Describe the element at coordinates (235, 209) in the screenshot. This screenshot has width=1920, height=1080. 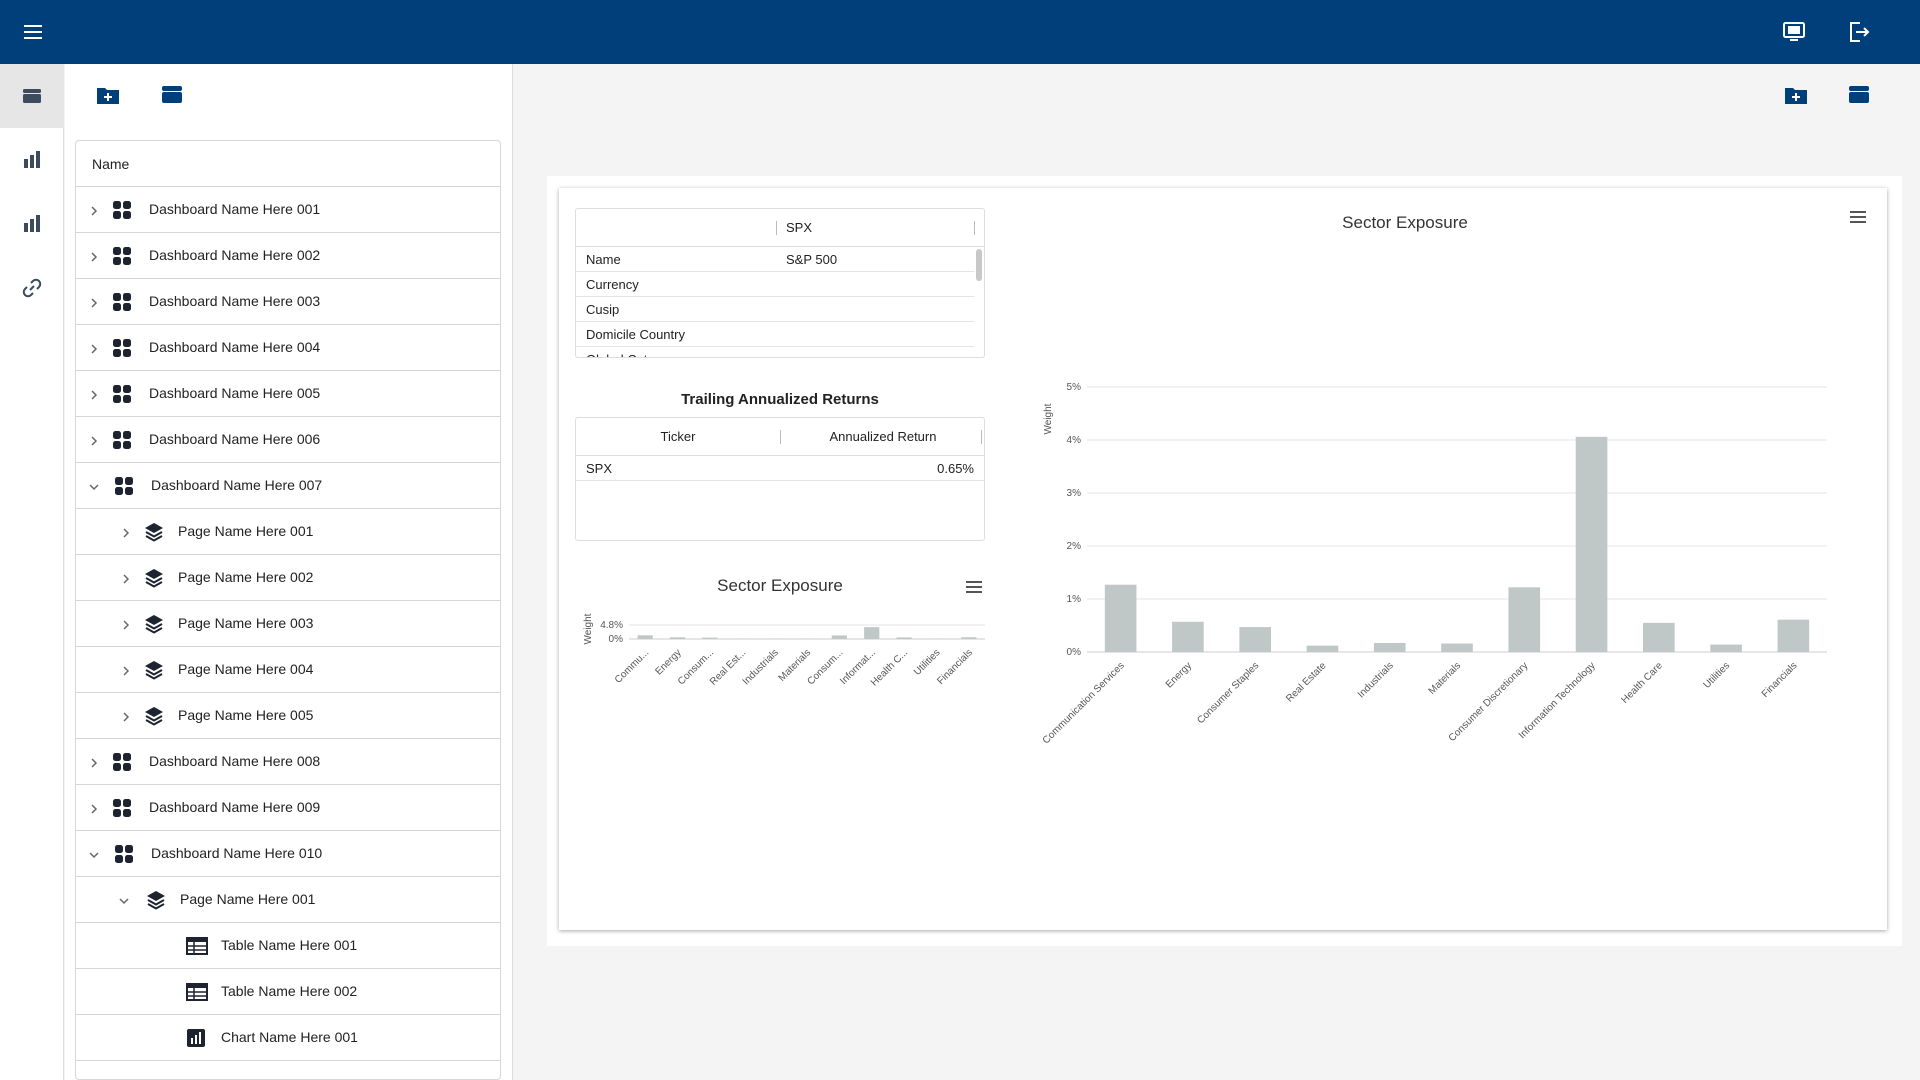
I see `tree-row-label: Dashboard Name Here 001` at that location.